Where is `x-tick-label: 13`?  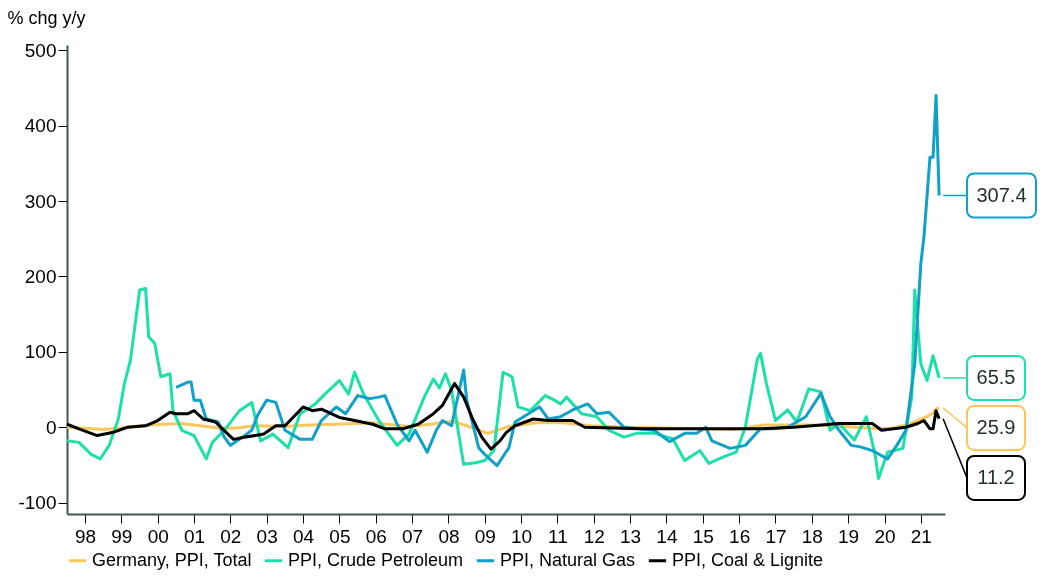 x-tick-label: 13 is located at coordinates (631, 536).